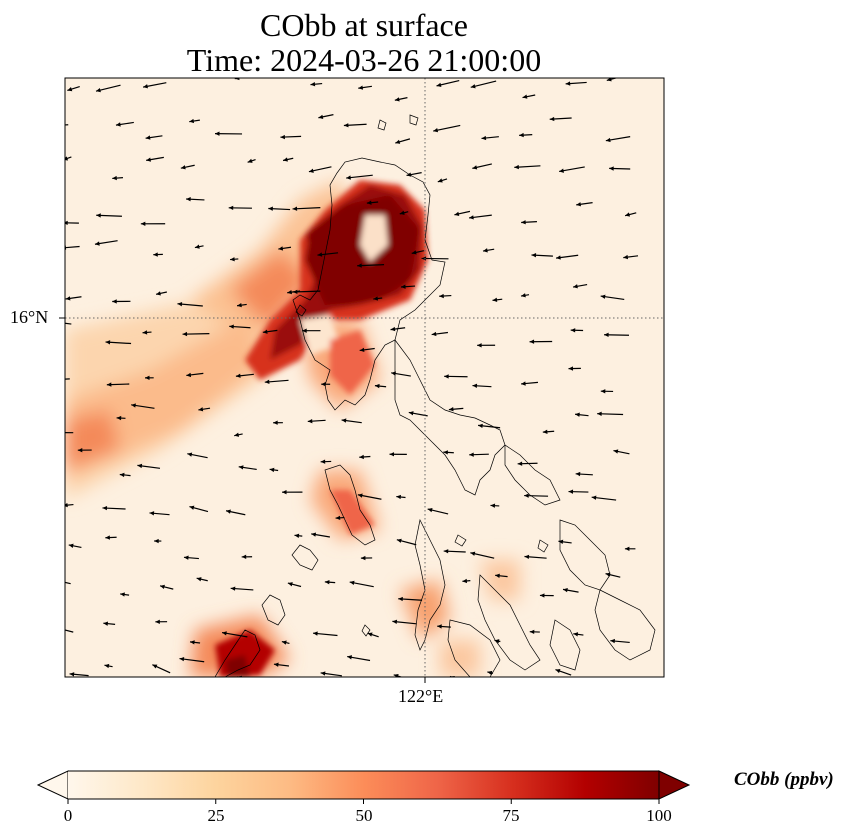 This screenshot has width=854, height=836. Describe the element at coordinates (421, 696) in the screenshot. I see `lon-tick-label: 122°E` at that location.